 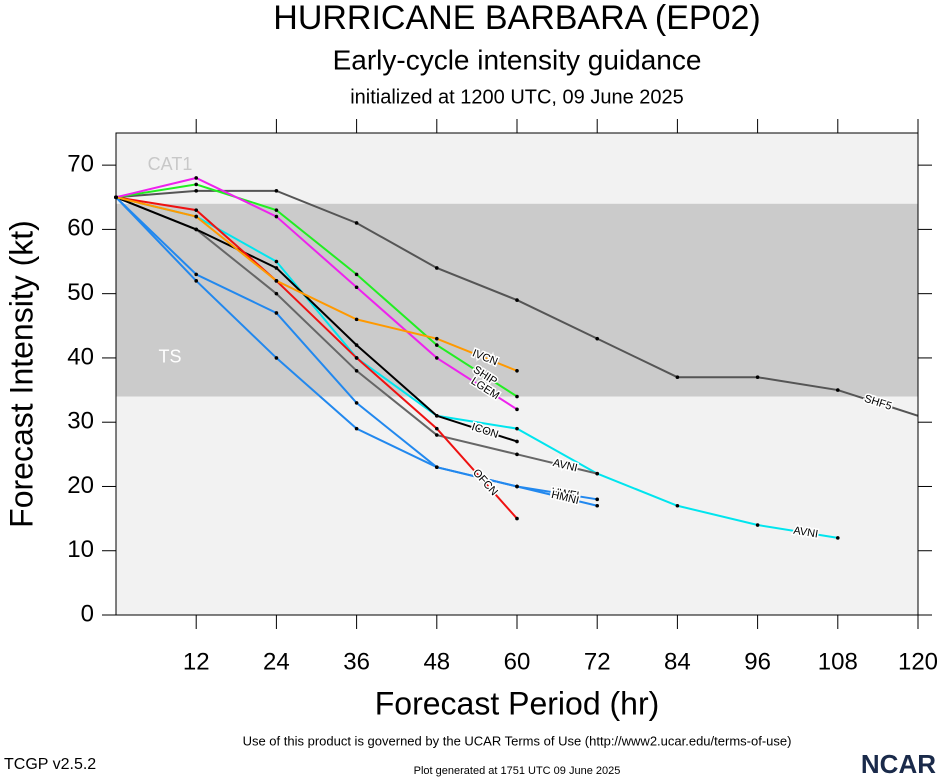 I want to click on y-tick-label: 0, so click(x=87, y=613).